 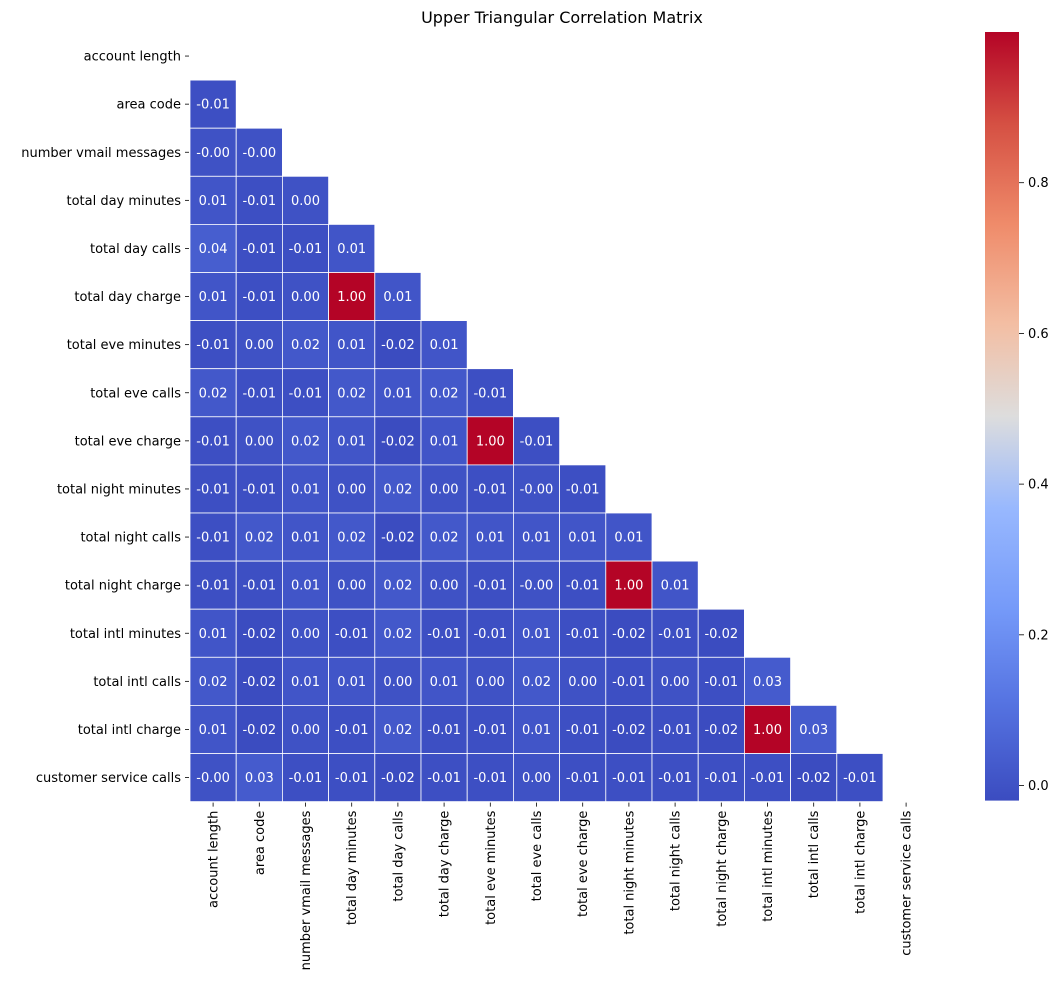 What do you see at coordinates (1038, 786) in the screenshot?
I see `colorbar-tick-label: 0.0` at bounding box center [1038, 786].